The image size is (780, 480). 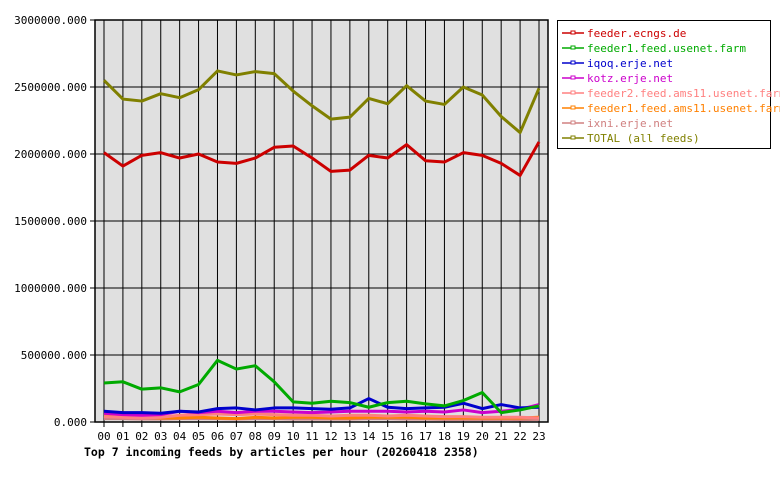 I want to click on series-line-feeder1-feed-usenet-farm, so click(x=321, y=386).